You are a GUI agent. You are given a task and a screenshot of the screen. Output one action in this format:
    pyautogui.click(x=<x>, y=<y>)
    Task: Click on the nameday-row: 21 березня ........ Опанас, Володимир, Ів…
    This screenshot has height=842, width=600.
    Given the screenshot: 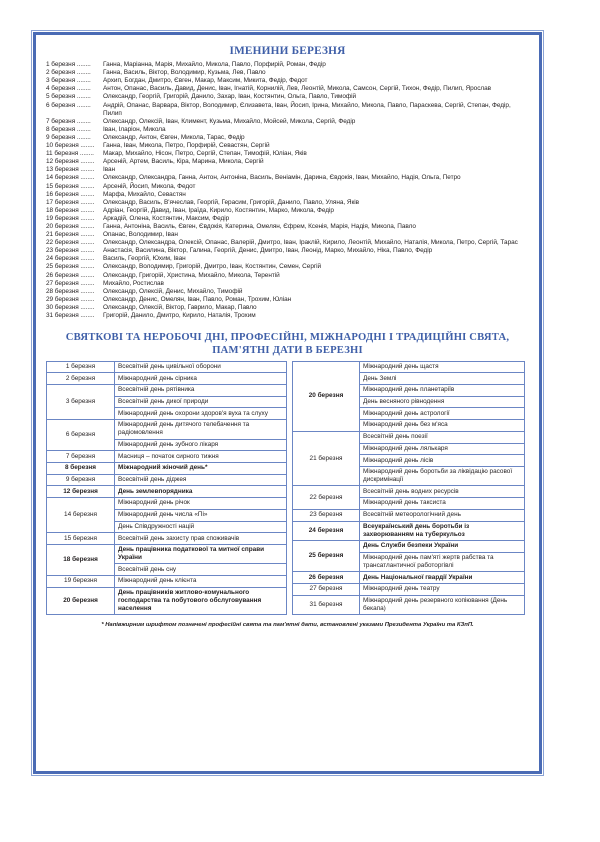 What is the action you would take?
    pyautogui.click(x=287, y=235)
    